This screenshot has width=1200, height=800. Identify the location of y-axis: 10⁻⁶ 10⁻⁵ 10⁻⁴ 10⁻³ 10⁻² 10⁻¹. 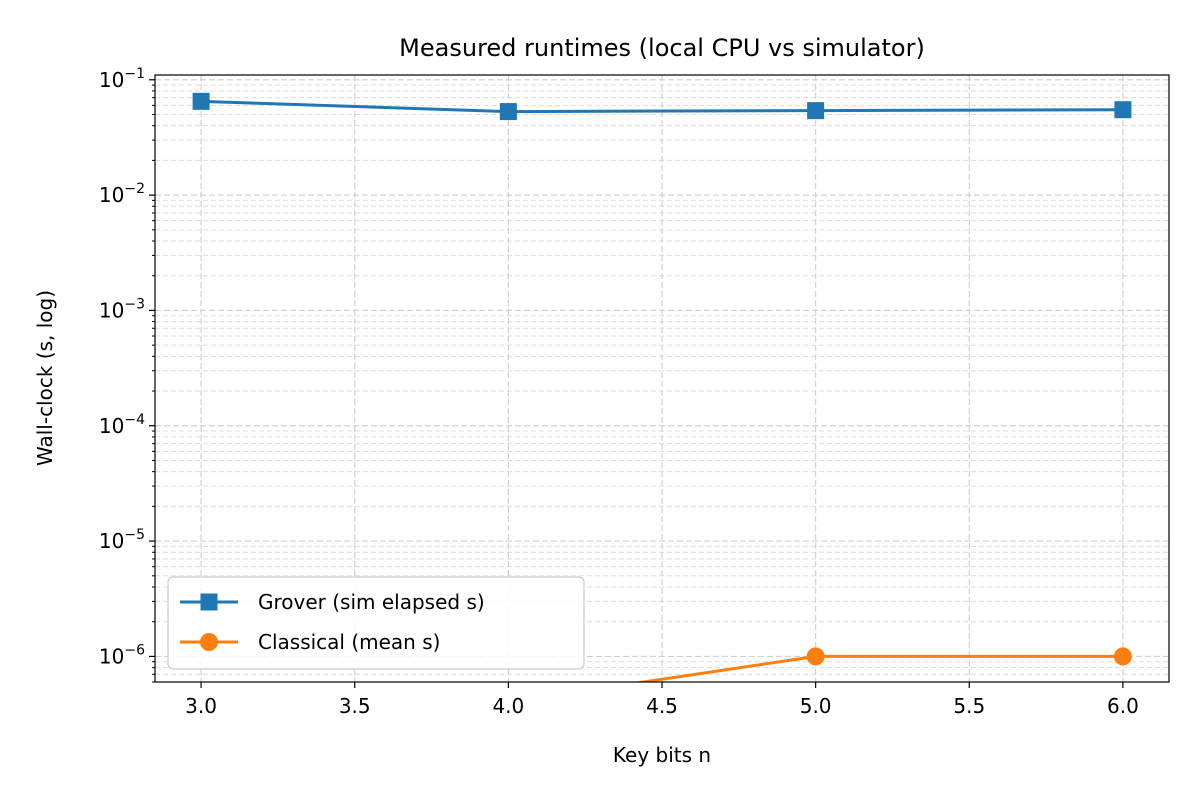
(127, 374).